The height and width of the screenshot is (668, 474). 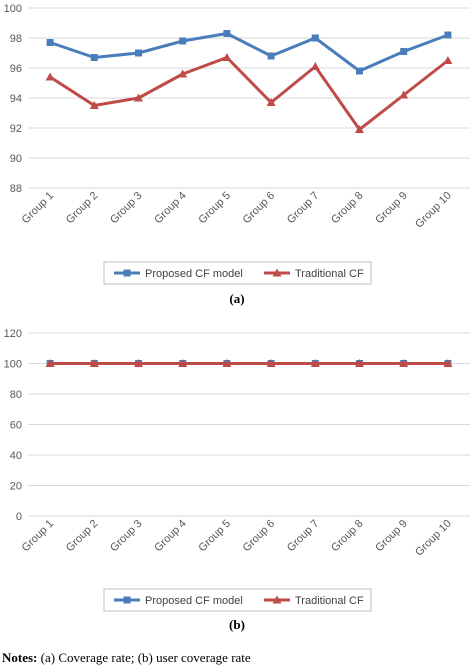 What do you see at coordinates (13, 334) in the screenshot?
I see `y-tick-label: 120` at bounding box center [13, 334].